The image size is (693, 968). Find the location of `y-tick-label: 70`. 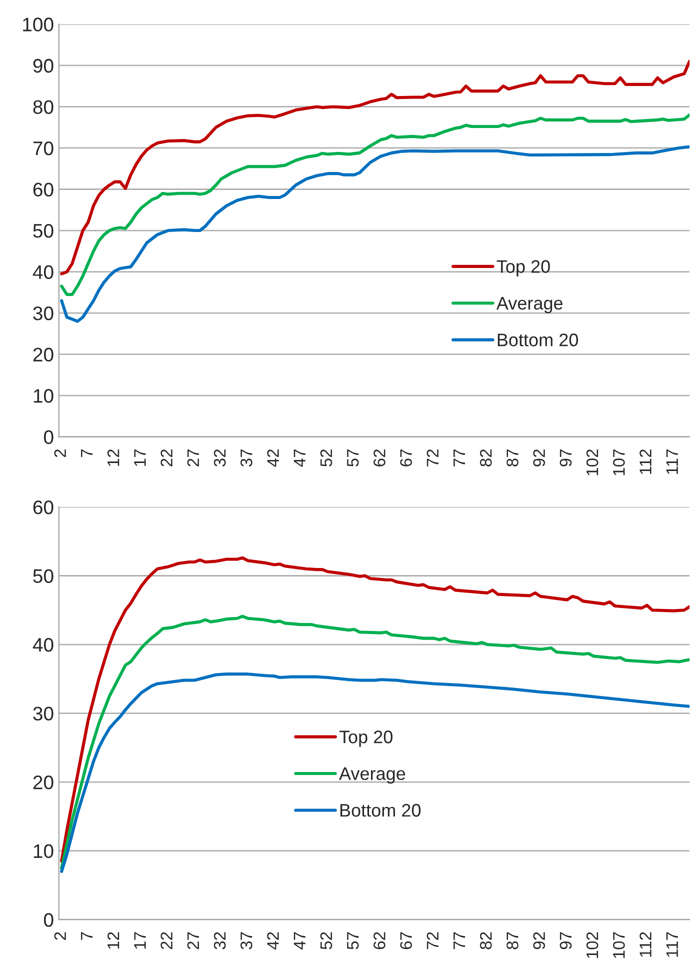

y-tick-label: 70 is located at coordinates (43, 148).